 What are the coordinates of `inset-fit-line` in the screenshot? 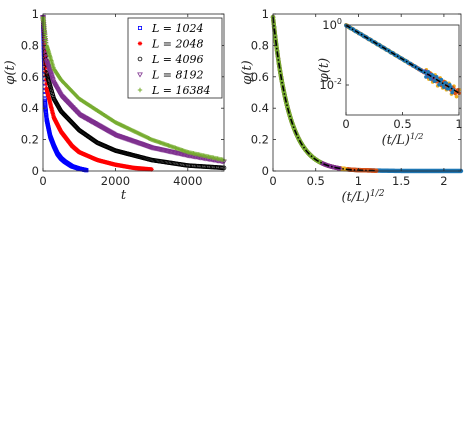 It's located at (402, 59).